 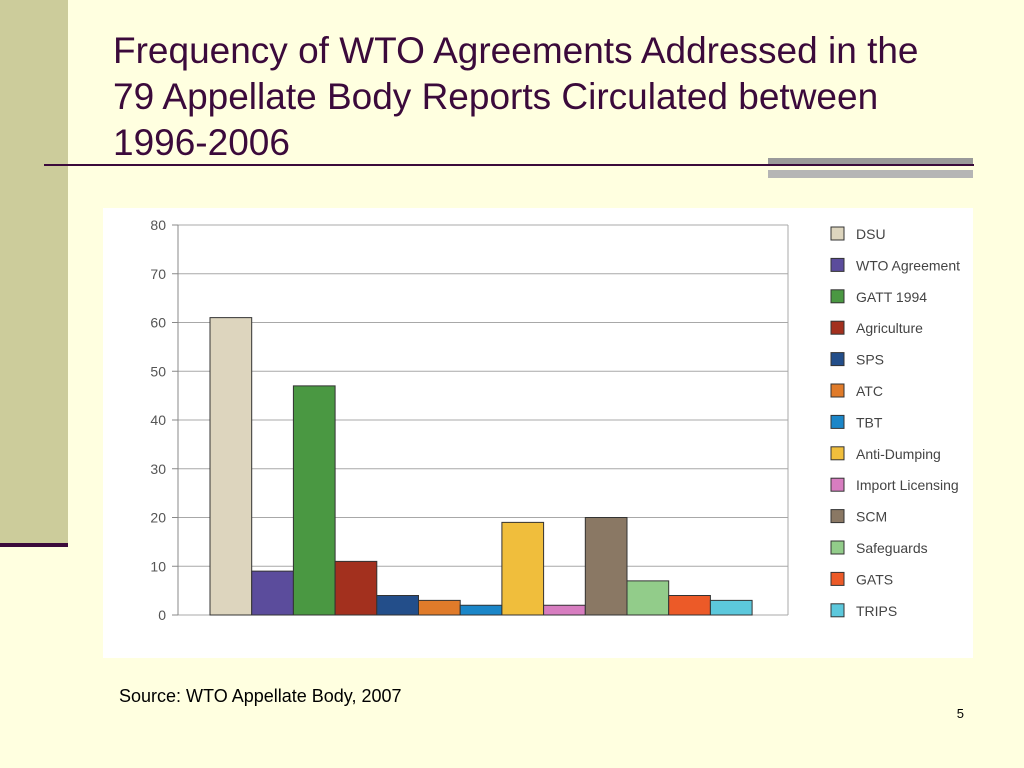 What do you see at coordinates (648, 598) in the screenshot?
I see `bar-safeguards` at bounding box center [648, 598].